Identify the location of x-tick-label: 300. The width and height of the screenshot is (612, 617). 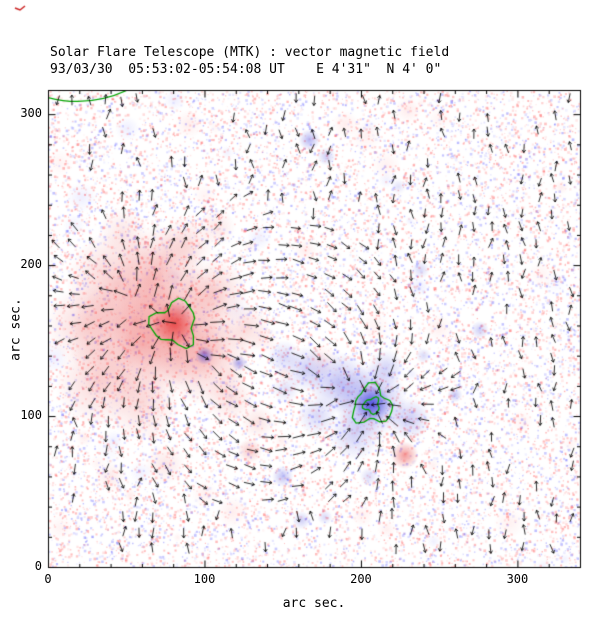
(517, 579).